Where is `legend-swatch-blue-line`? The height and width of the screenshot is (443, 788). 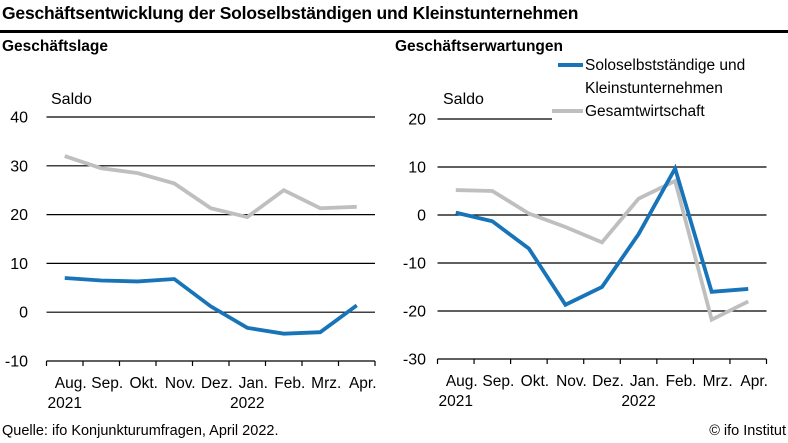
legend-swatch-blue-line is located at coordinates (570, 65).